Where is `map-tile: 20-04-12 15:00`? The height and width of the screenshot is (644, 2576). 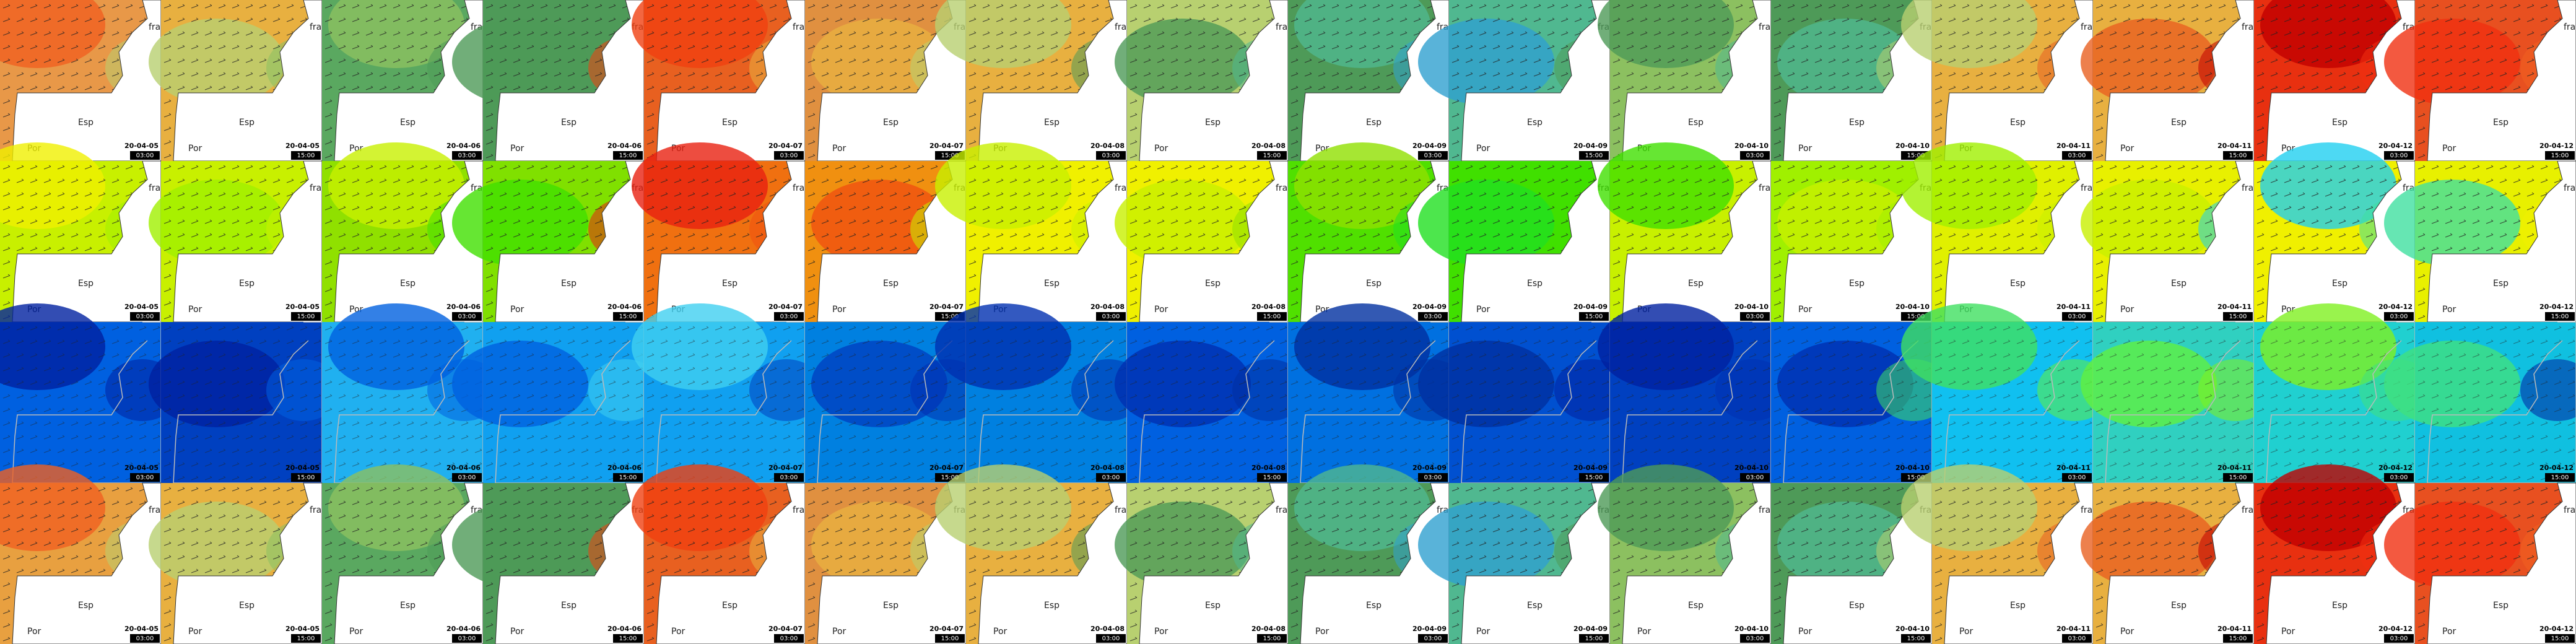
map-tile: 20-04-12 15:00 is located at coordinates (2480, 402).